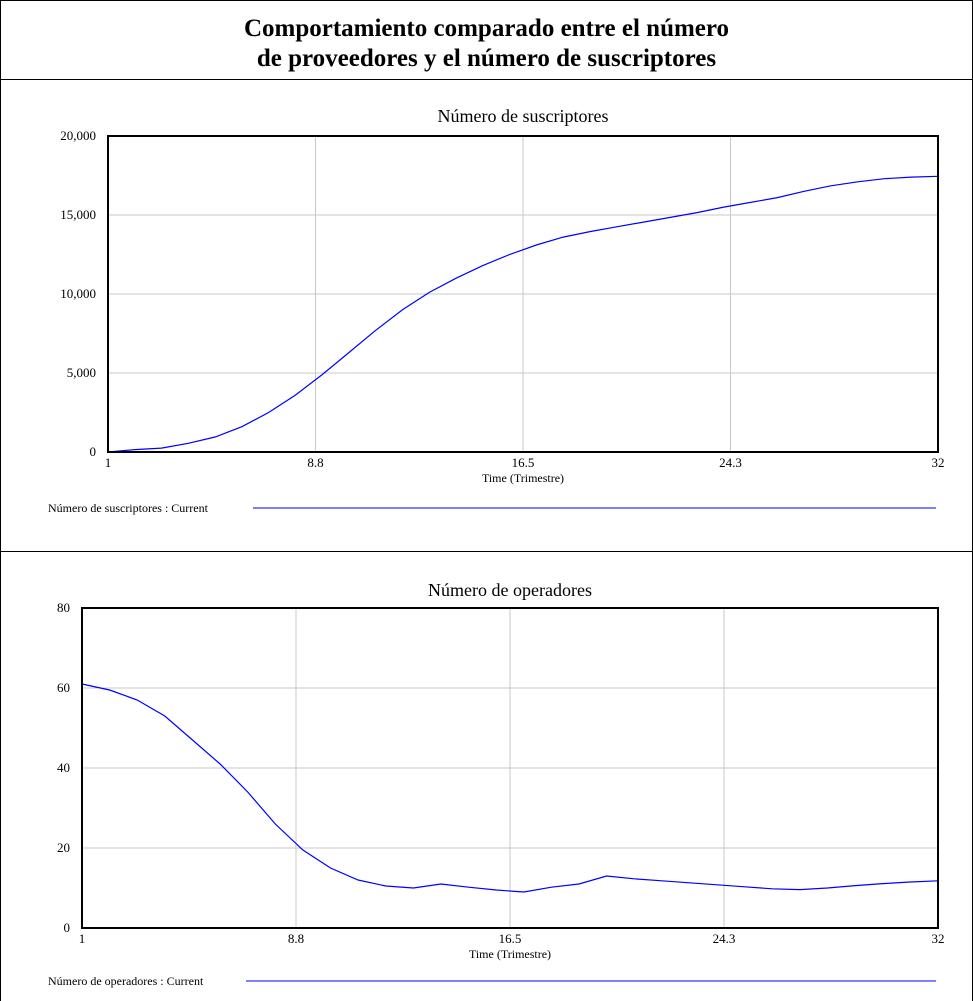  What do you see at coordinates (108, 462) in the screenshot?
I see `suscriptores-x-tick-label: 1` at bounding box center [108, 462].